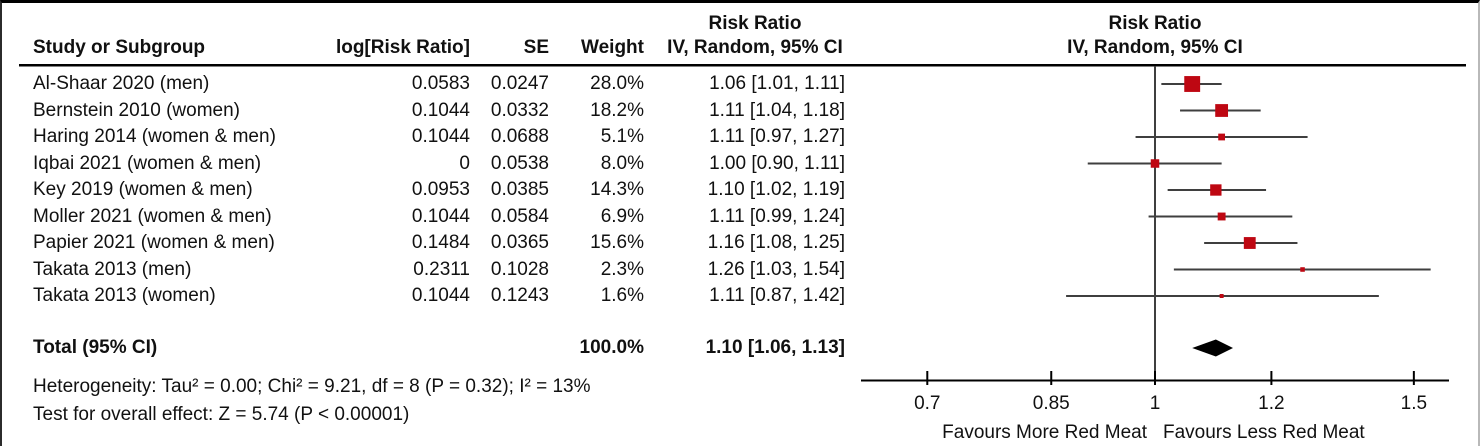 Image resolution: width=1480 pixels, height=446 pixels. What do you see at coordinates (617, 110) in the screenshot?
I see `weight-value: 18.2%` at bounding box center [617, 110].